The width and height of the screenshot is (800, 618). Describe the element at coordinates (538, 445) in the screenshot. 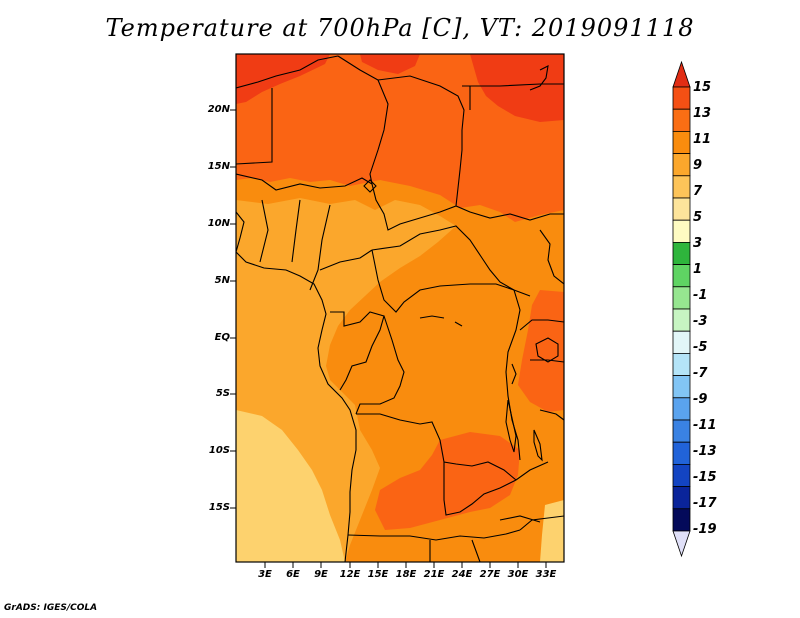

I see `lake-malawi` at that location.